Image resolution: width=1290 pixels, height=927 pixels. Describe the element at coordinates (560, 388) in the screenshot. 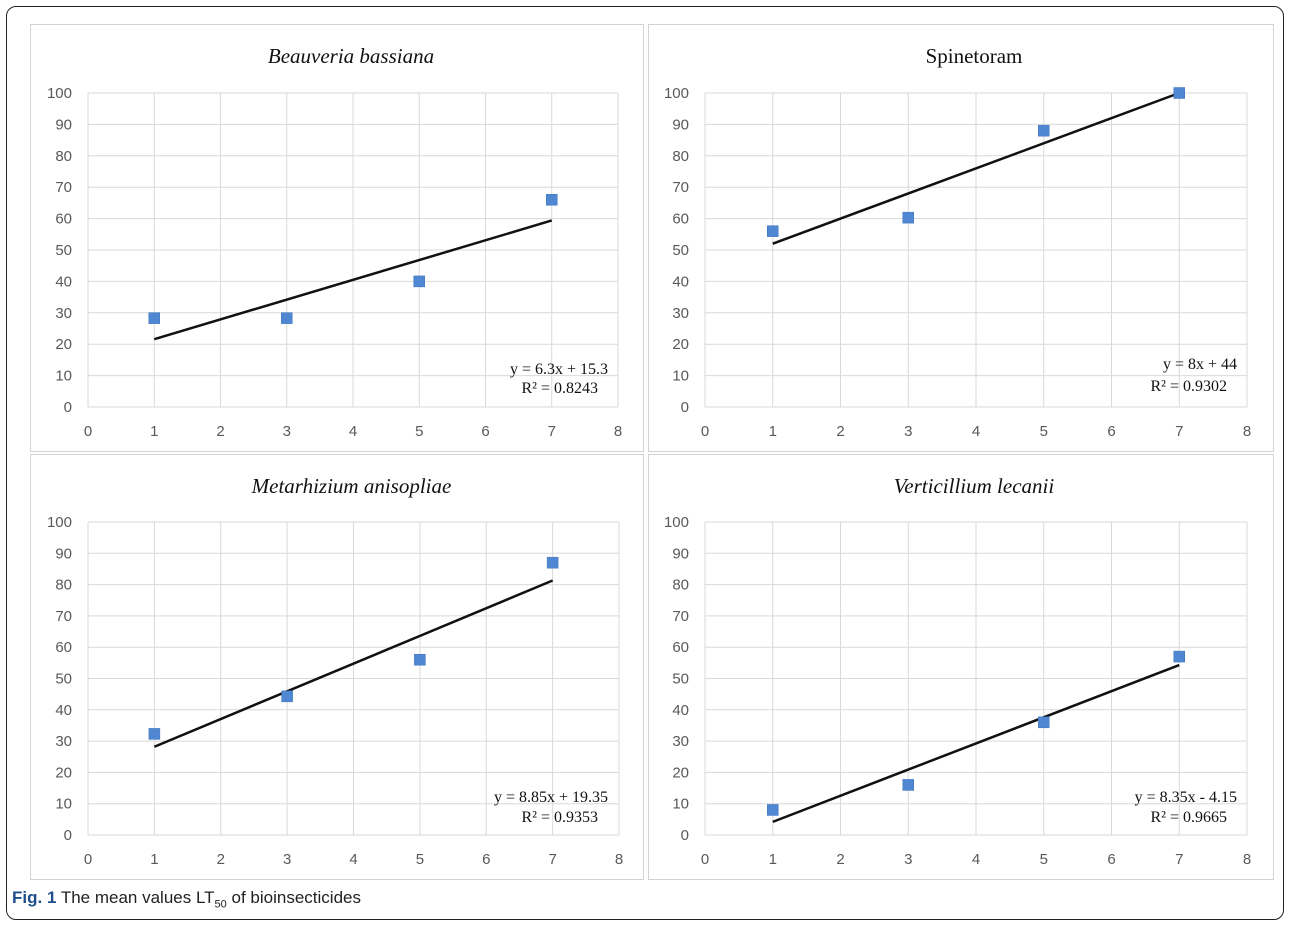

I see `r-squared-label: R² = 0.8243` at that location.